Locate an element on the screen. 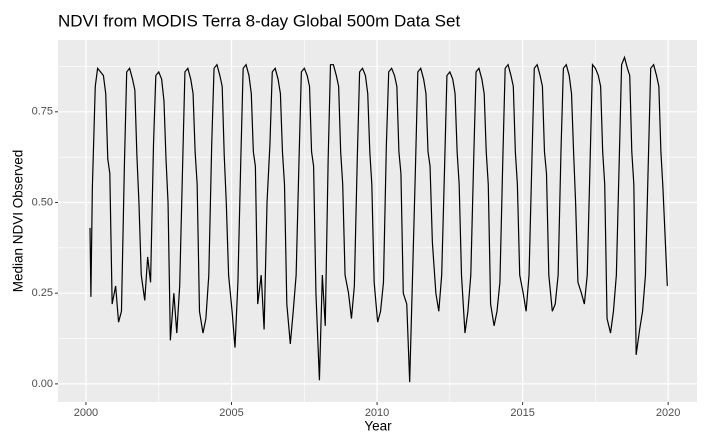  y-tick-label: 0.00 is located at coordinates (42, 384).